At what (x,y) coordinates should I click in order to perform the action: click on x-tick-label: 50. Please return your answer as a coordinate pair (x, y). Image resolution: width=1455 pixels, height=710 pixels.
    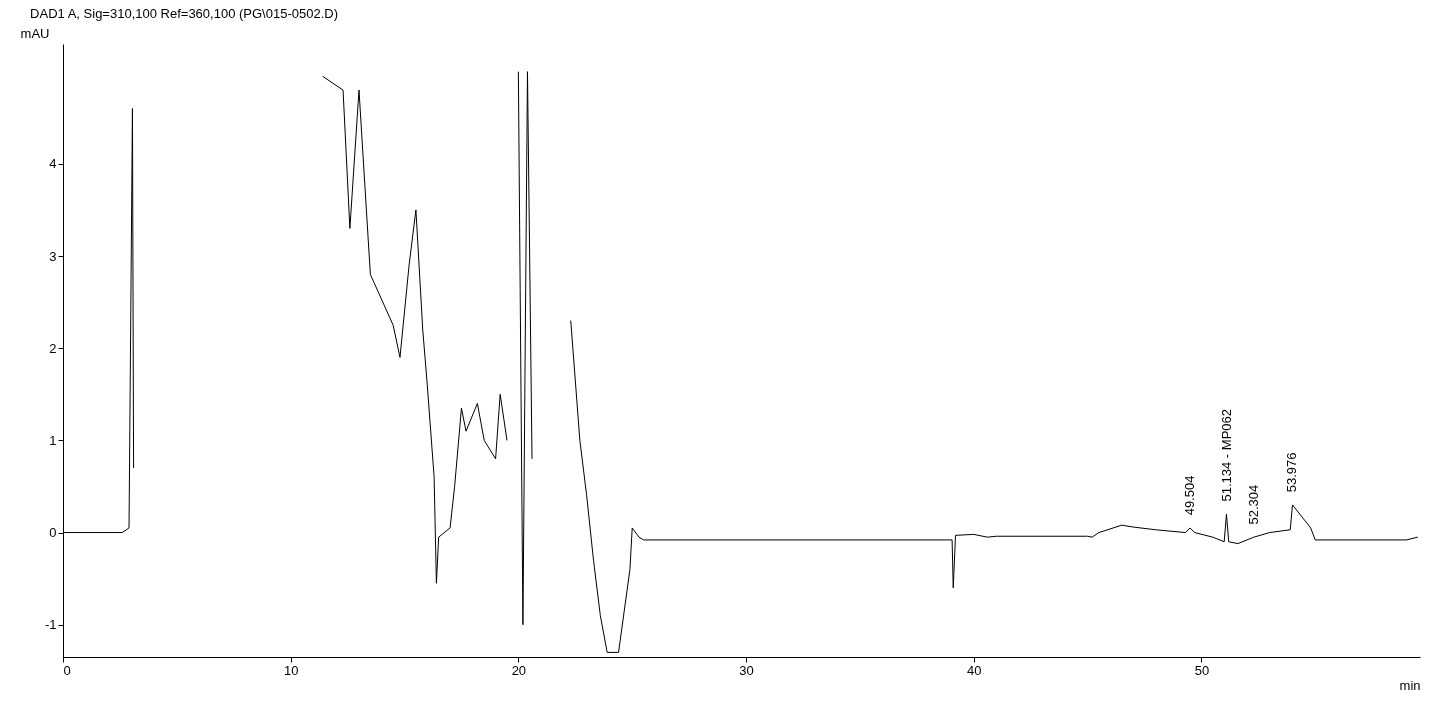
    Looking at the image, I should click on (1202, 670).